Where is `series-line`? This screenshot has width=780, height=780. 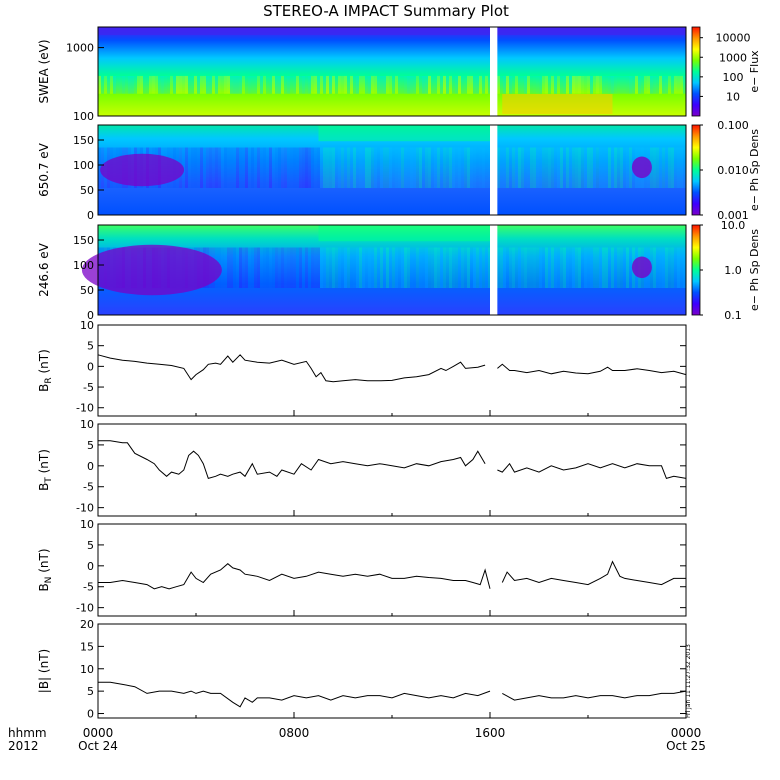
series-line is located at coordinates (294, 576).